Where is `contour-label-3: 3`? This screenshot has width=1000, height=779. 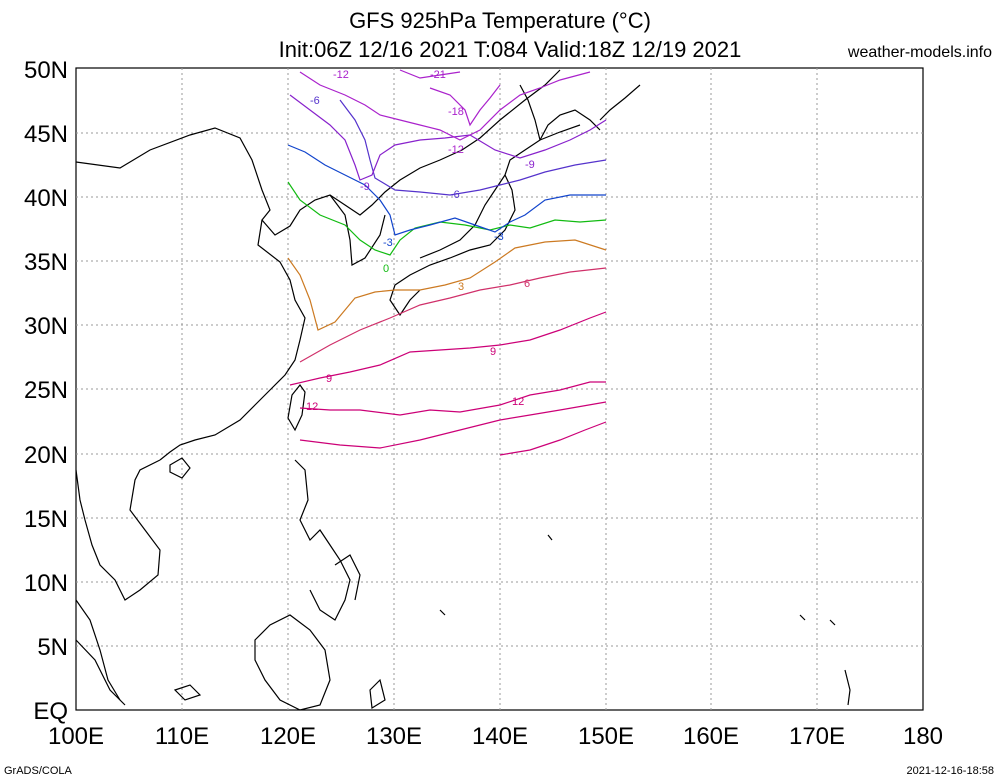 contour-label-3: 3 is located at coordinates (461, 287).